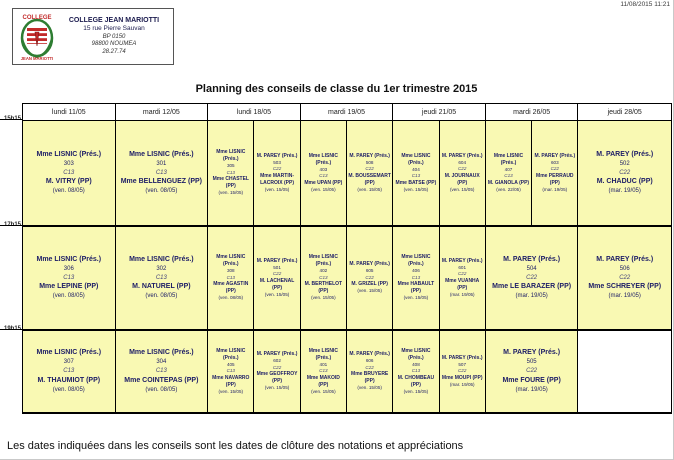  I want to click on main-teacher: M. LACHENAL (PP), so click(277, 284).